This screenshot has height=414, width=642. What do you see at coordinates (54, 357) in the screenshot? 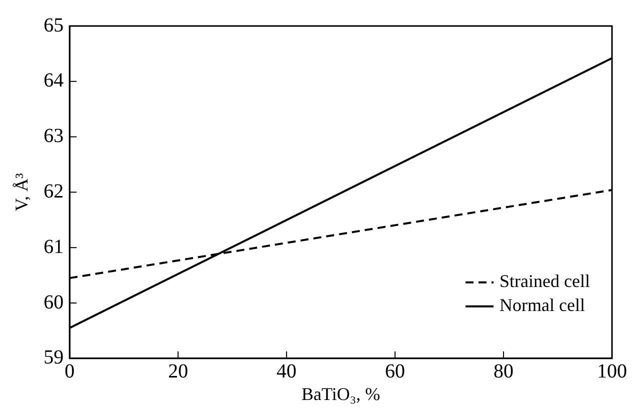
I see `y-tick-label: 59` at bounding box center [54, 357].